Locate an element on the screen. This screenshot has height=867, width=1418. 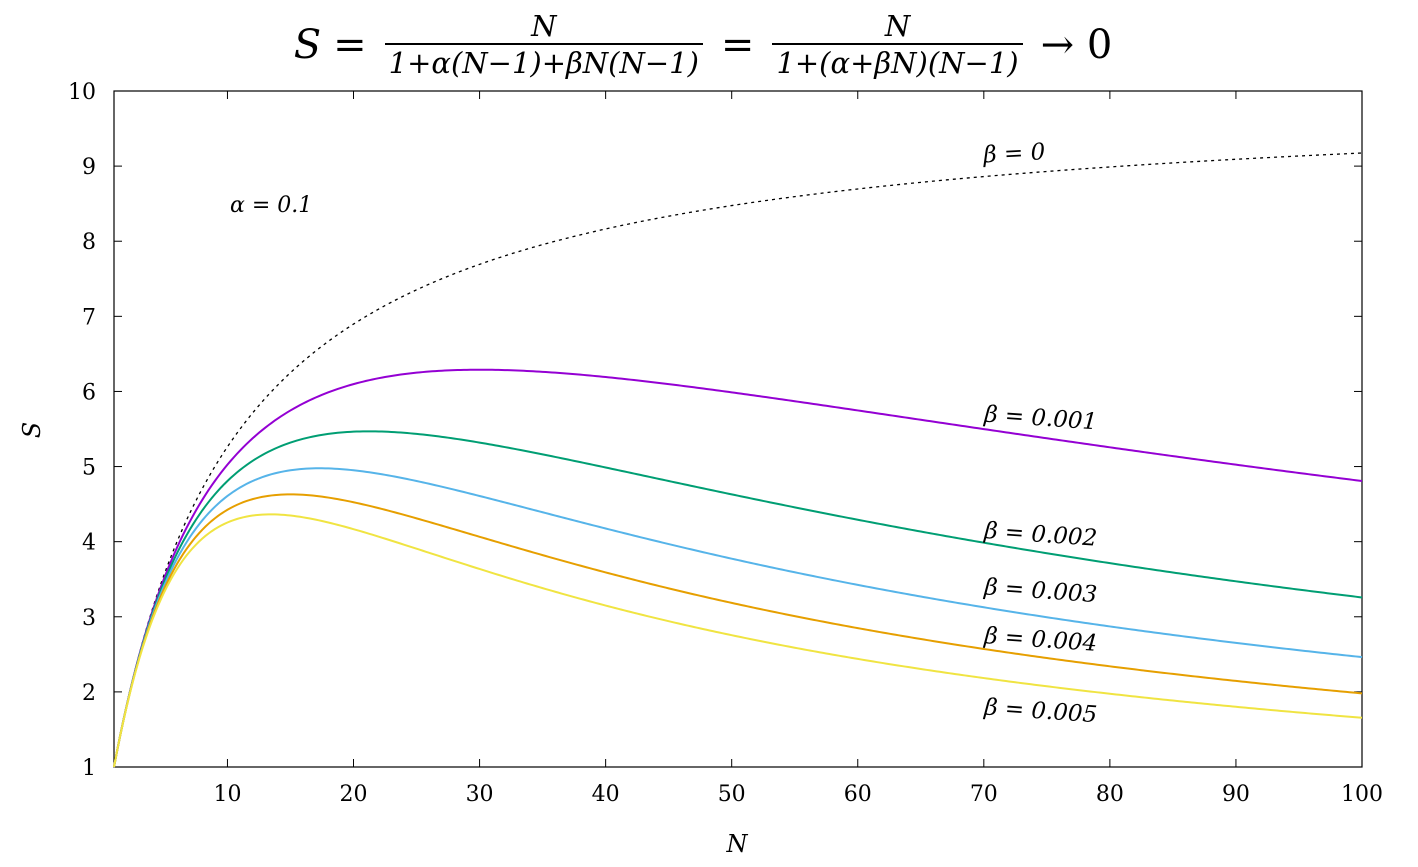
x-tick-label: 20 is located at coordinates (354, 794).